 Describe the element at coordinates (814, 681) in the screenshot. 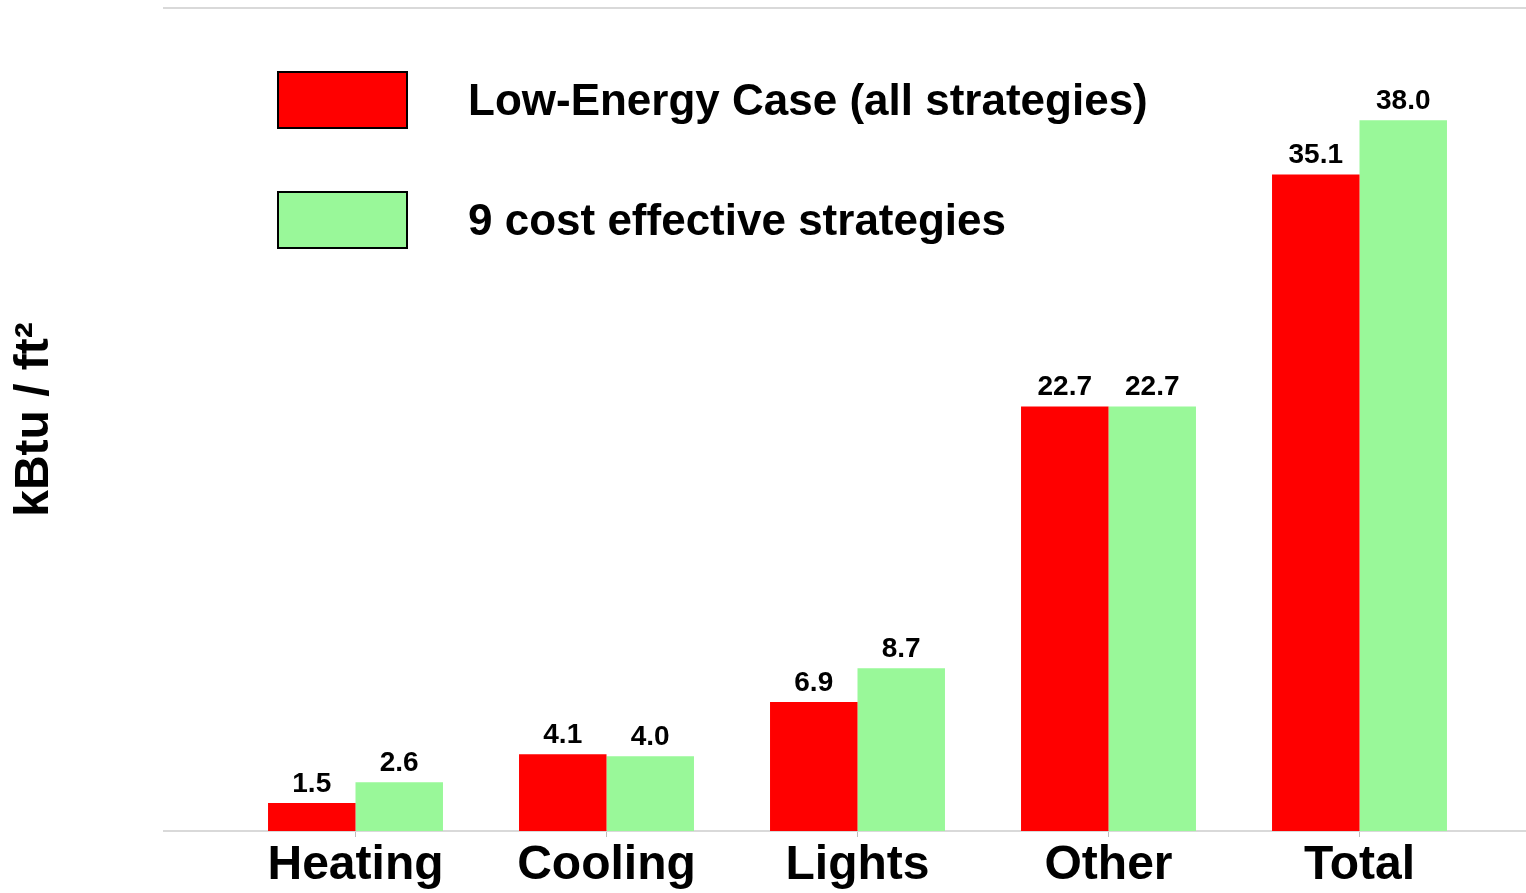

I see `data-label: 6.9` at that location.